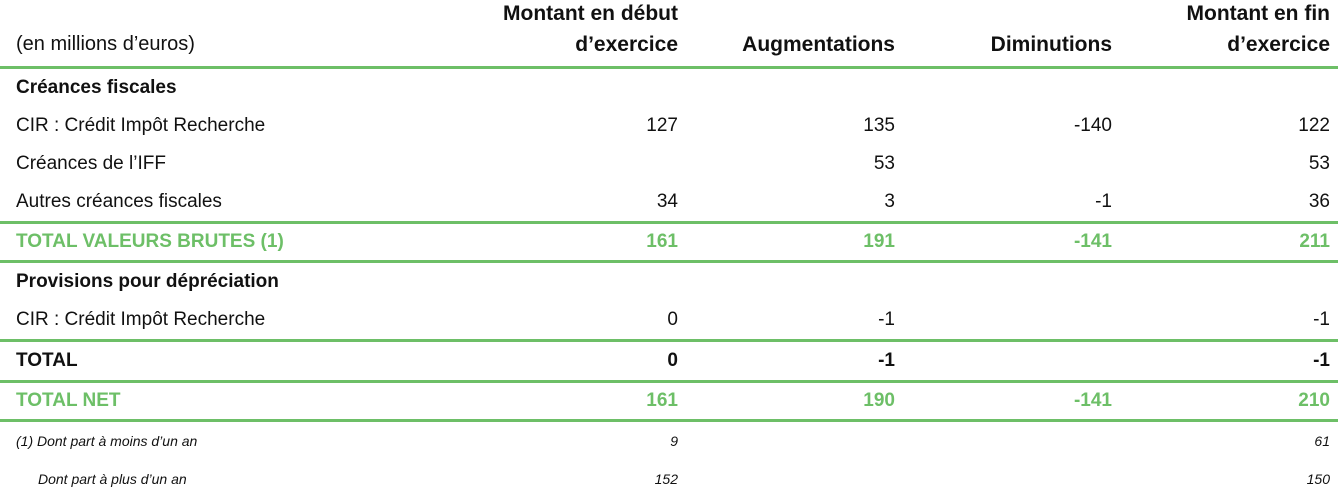 This screenshot has height=500, width=1338. Describe the element at coordinates (1319, 163) in the screenshot. I see `cell-closing: 53` at that location.